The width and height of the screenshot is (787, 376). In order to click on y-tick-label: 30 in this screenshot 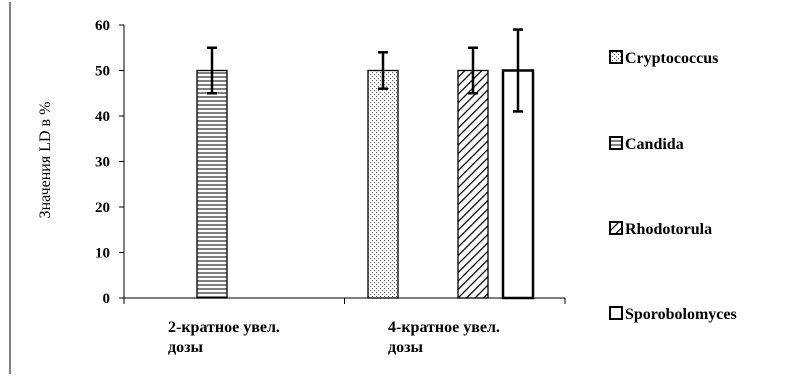, I will do `click(102, 163)`.